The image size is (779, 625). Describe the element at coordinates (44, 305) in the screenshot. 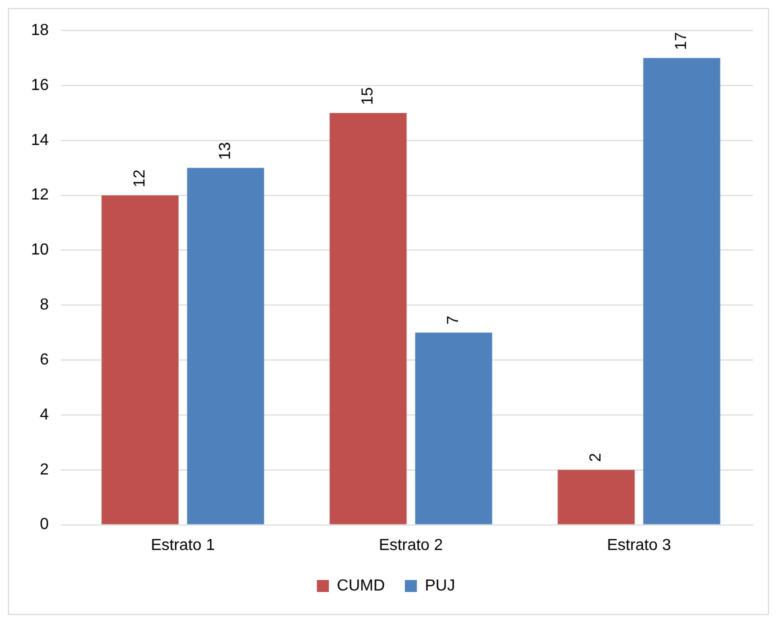

I see `y-tick-label: 8` at that location.